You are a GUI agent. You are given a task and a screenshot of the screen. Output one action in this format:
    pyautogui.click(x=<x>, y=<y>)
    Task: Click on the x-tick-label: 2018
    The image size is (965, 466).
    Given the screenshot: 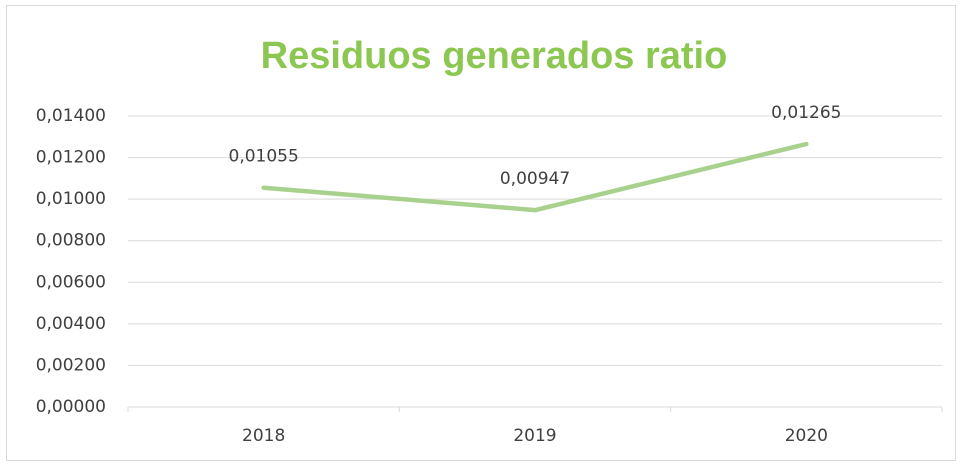 What is the action you would take?
    pyautogui.click(x=263, y=436)
    